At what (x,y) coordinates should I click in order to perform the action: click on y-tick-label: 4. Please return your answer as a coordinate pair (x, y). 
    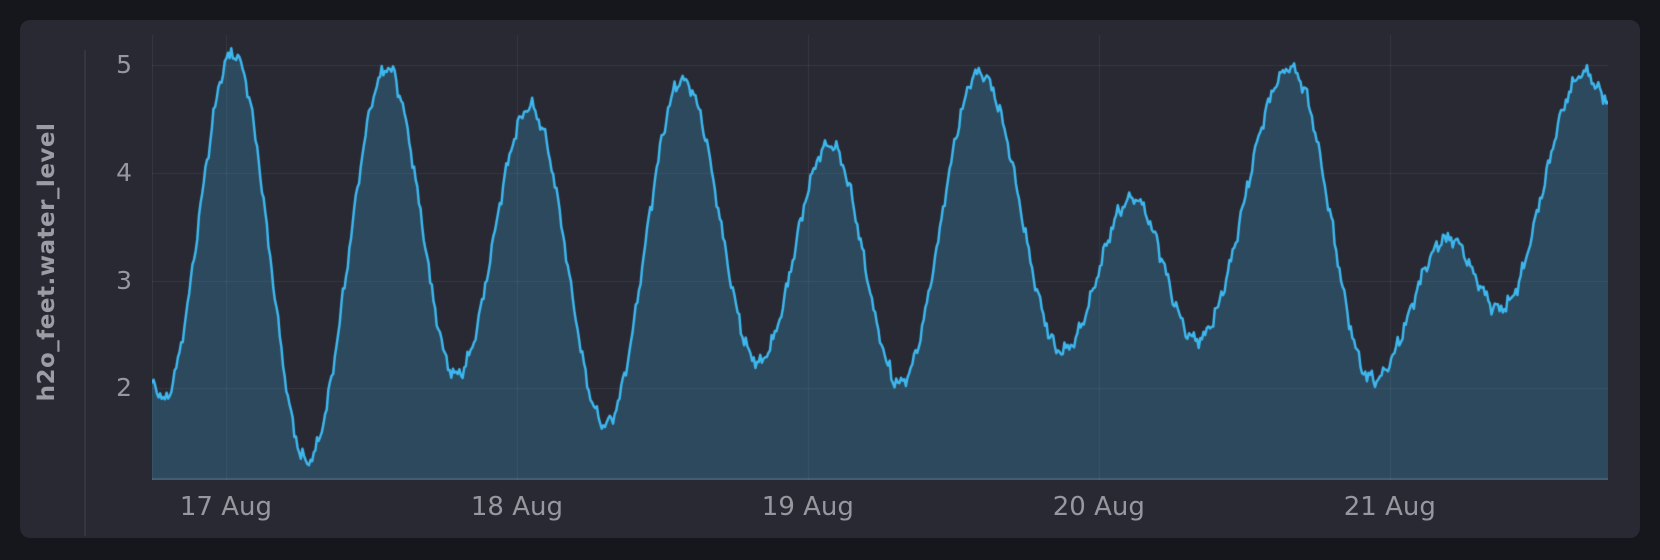
    Looking at the image, I should click on (124, 172).